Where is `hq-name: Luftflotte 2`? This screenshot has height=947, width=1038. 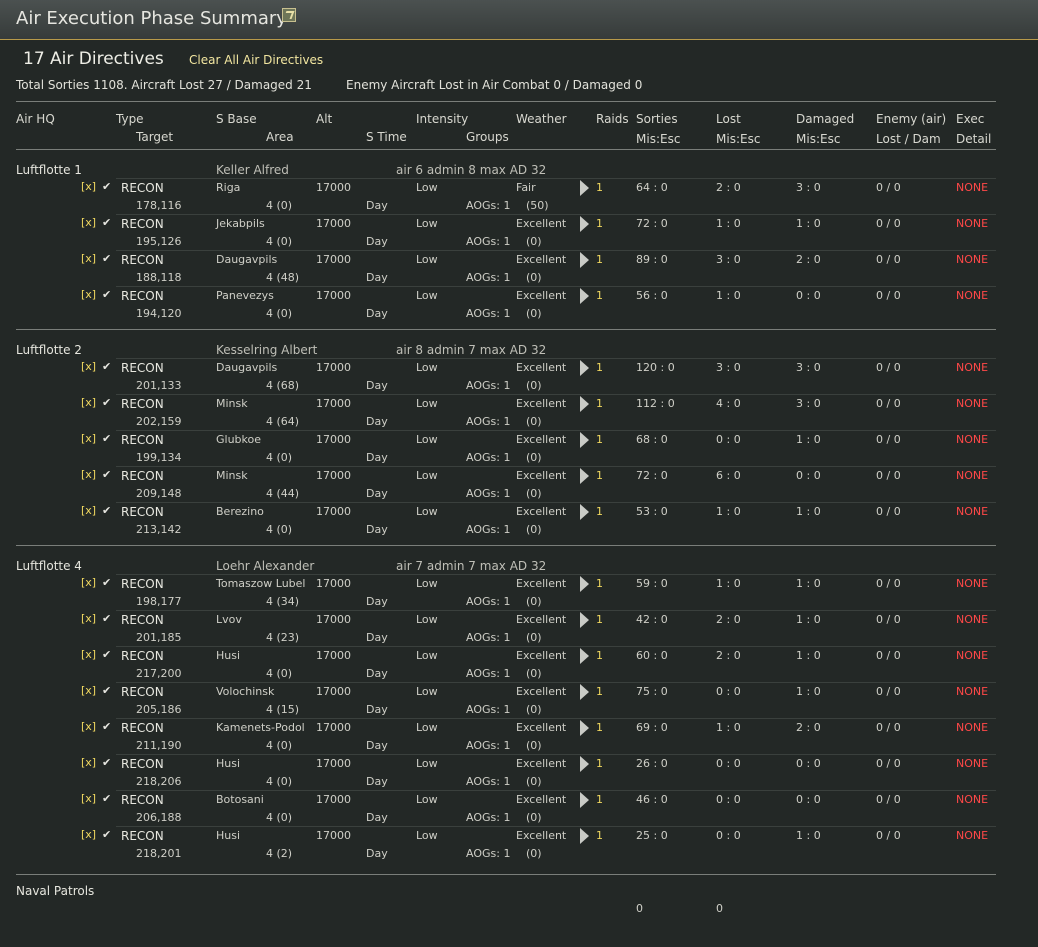 hq-name: Luftflotte 2 is located at coordinates (49, 350).